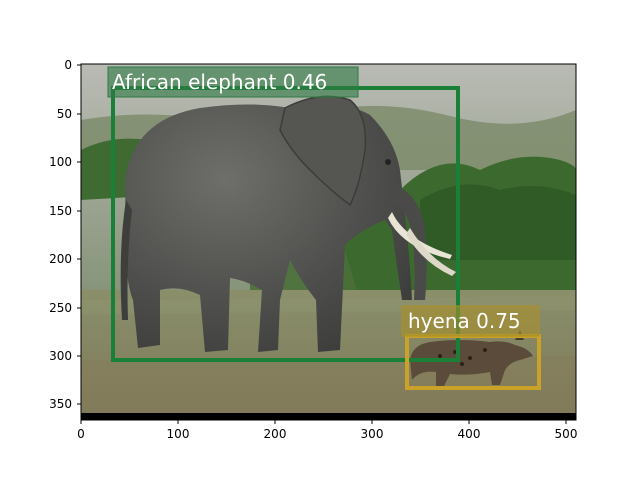  I want to click on x-tick-label: 300, so click(372, 434).